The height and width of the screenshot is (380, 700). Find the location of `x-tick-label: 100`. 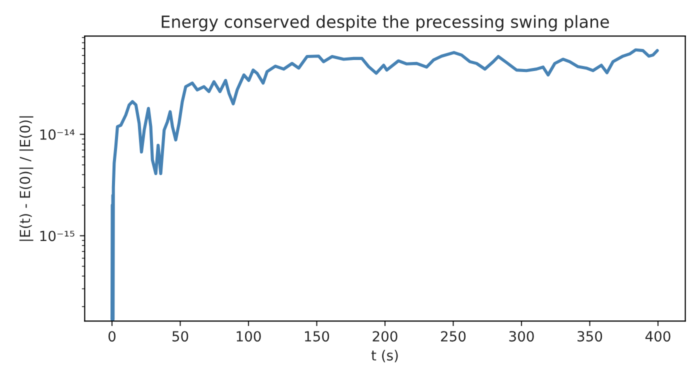

x-tick-label: 100 is located at coordinates (248, 336).